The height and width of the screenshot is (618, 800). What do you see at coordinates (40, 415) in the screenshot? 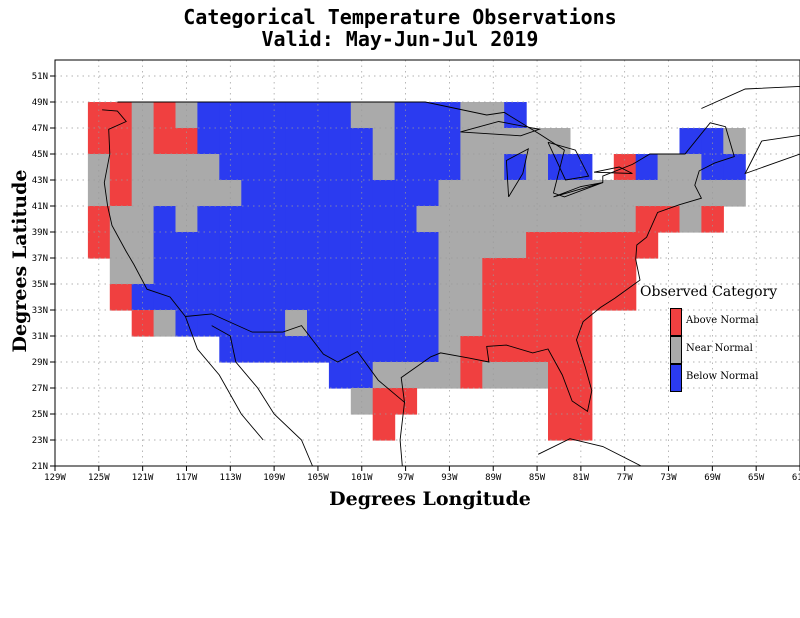
I see `y-tick-label: 25N` at bounding box center [40, 415].